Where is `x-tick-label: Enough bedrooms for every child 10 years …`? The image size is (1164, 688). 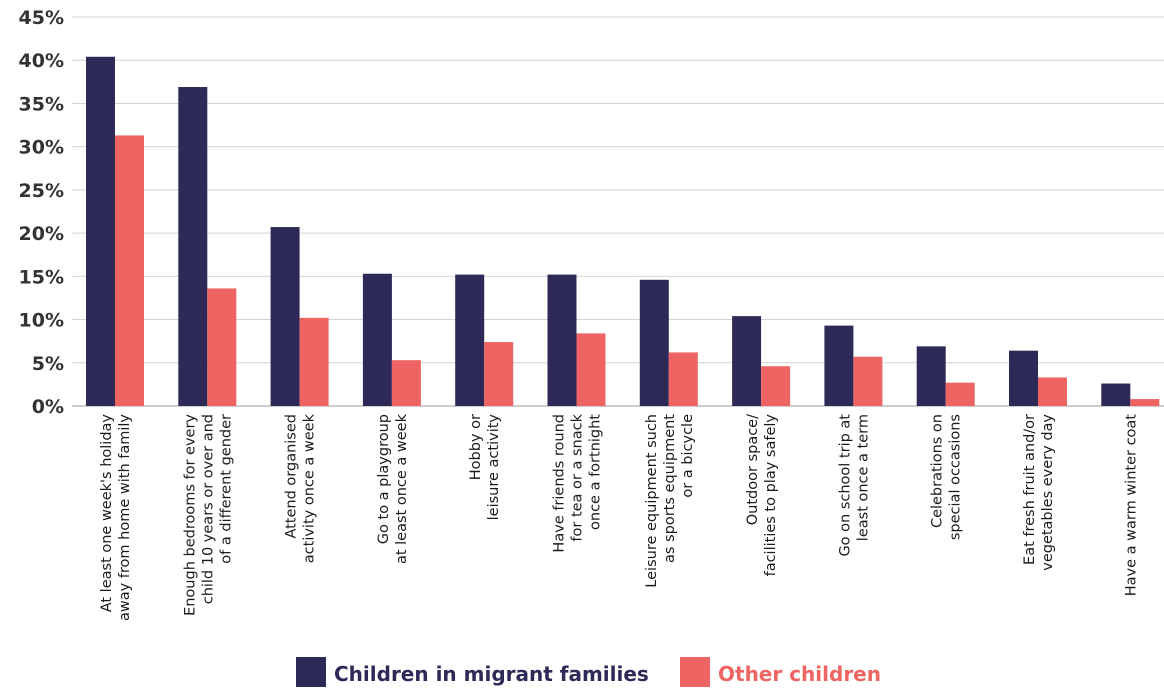
x-tick-label: Enough bedrooms for every child 10 years … is located at coordinates (208, 515).